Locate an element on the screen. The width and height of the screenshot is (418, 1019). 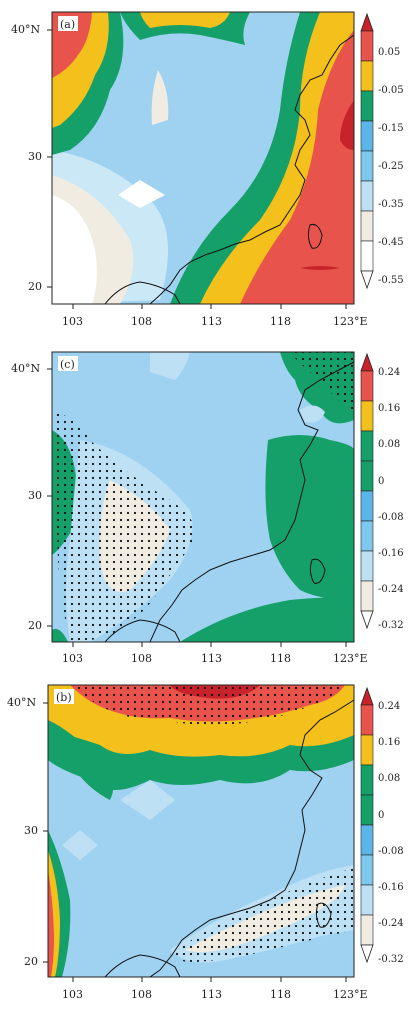
panel-b-xtick-103: 103 is located at coordinates (72, 994).